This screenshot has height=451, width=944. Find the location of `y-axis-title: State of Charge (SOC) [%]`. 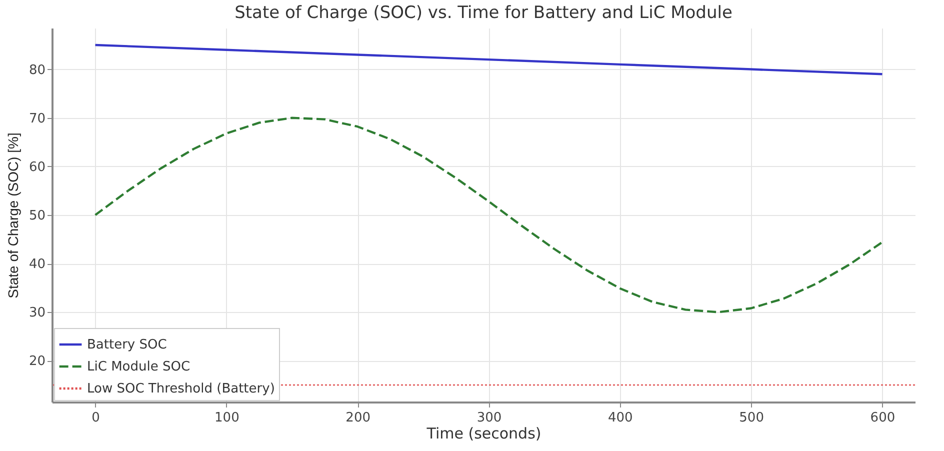

y-axis-title: State of Charge (SOC) [%] is located at coordinates (12, 215).